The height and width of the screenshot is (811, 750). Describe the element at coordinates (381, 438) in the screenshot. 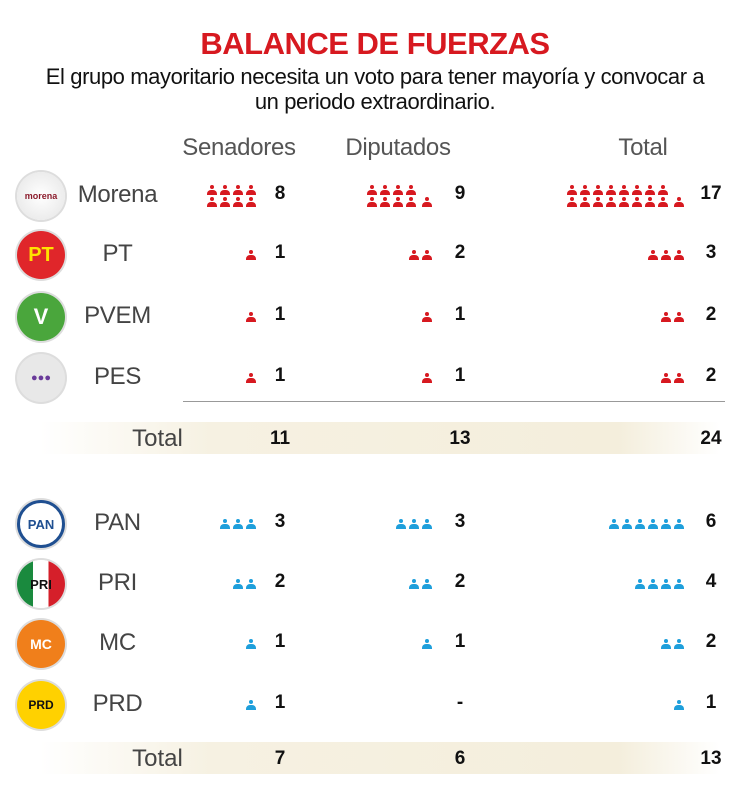

I see `total-row: Total 11 13 24` at that location.